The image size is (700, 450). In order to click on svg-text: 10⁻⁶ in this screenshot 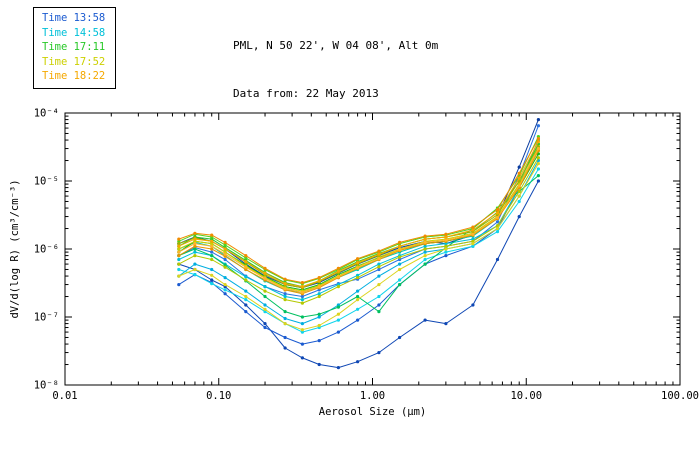, I will do `click(46, 250)`.